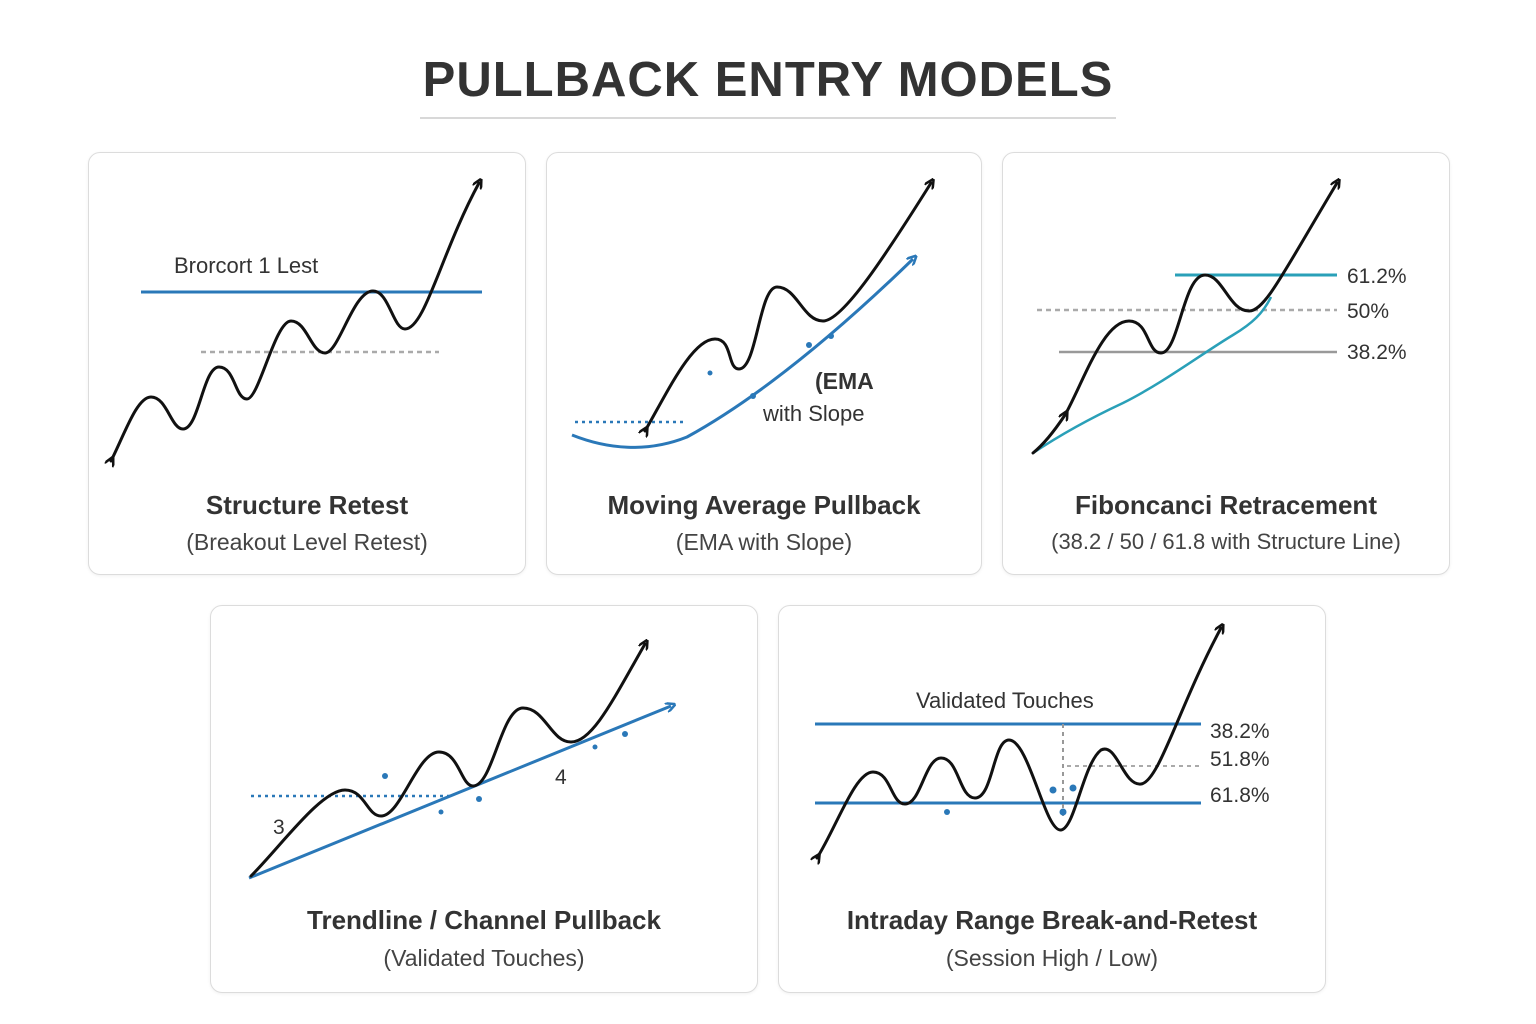  What do you see at coordinates (1005, 700) in the screenshot?
I see `validated-touches-label: Validated Touches` at bounding box center [1005, 700].